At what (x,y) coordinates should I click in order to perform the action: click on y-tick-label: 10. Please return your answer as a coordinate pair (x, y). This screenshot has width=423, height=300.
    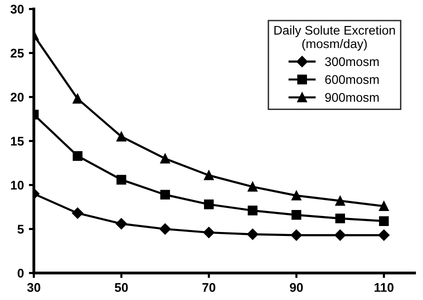
    Looking at the image, I should click on (17, 185).